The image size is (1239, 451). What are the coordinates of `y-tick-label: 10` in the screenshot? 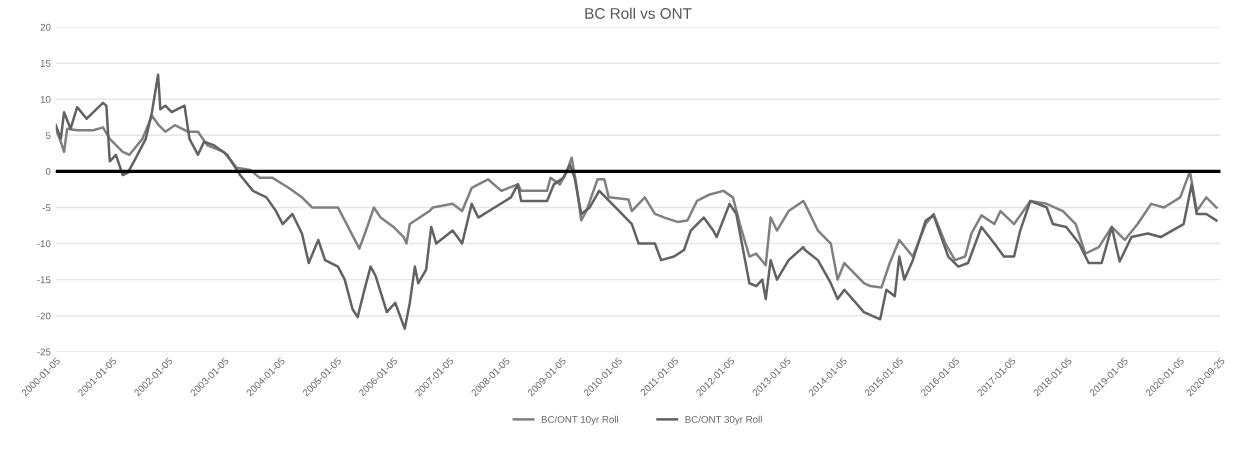 It's located at (45, 99).